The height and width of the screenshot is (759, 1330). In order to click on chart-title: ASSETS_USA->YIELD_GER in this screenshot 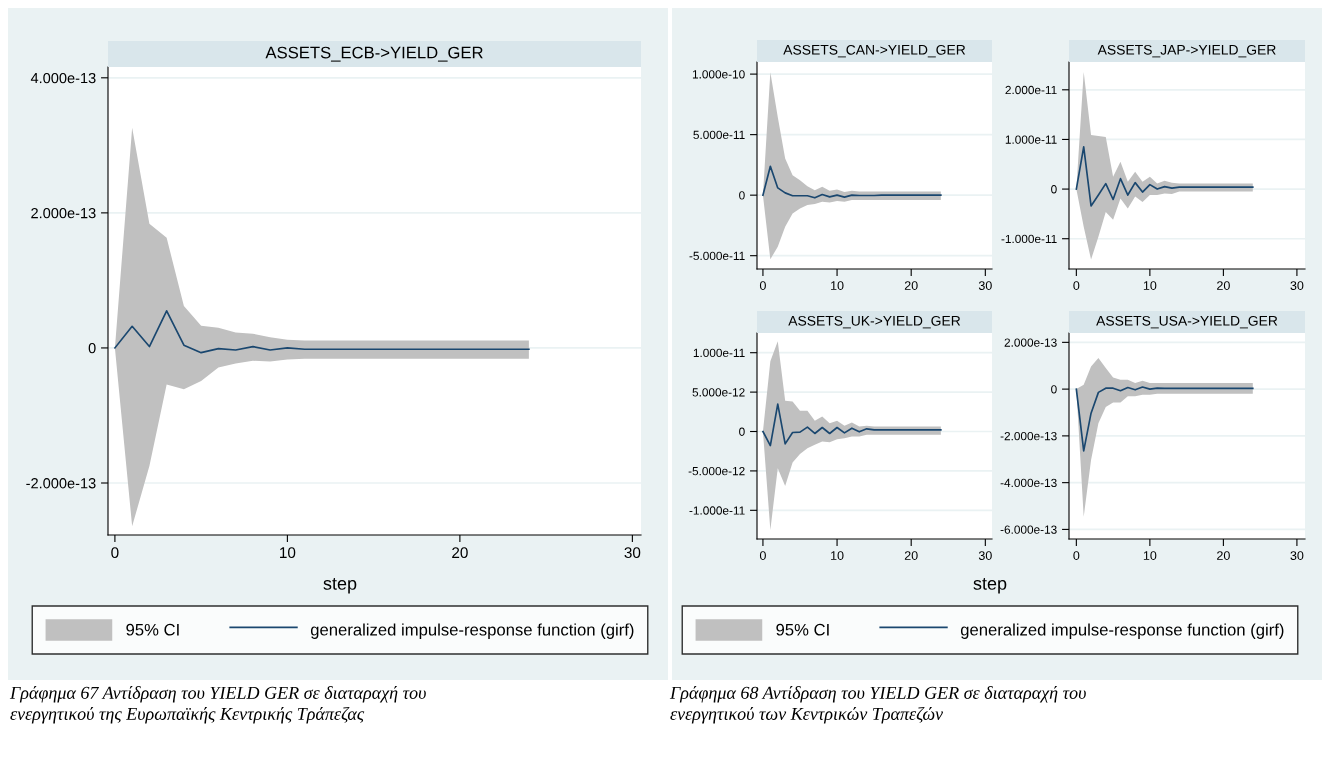, I will do `click(1187, 322)`.